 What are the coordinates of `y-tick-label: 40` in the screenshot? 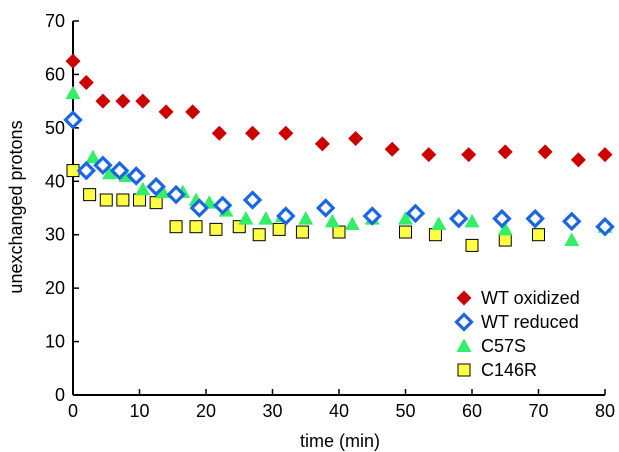 It's located at (55, 181).